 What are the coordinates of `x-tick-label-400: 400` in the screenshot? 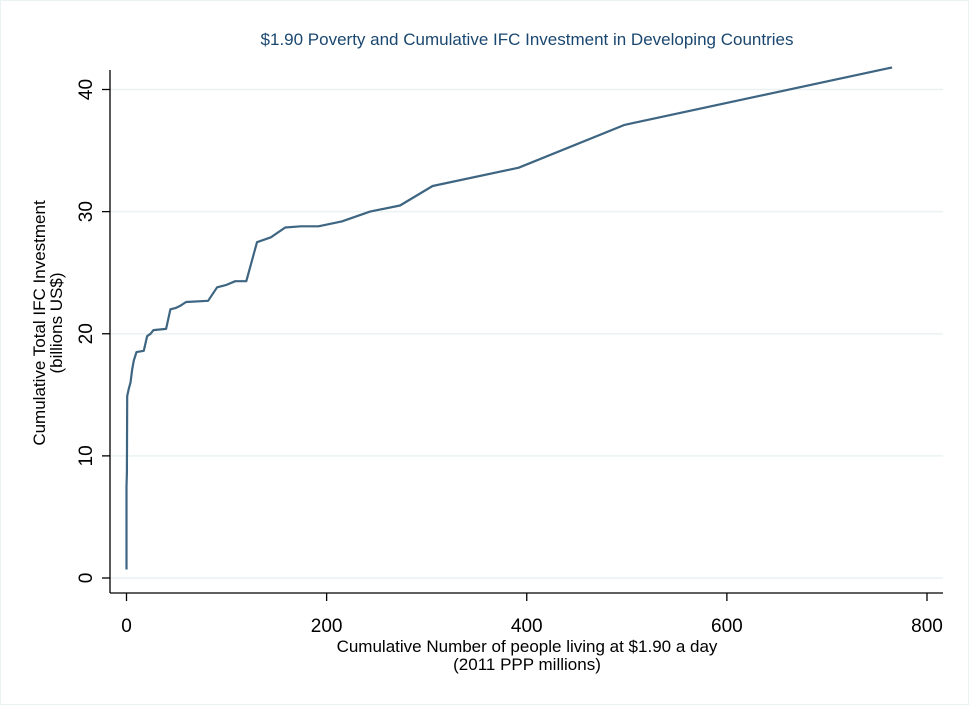 It's located at (527, 626).